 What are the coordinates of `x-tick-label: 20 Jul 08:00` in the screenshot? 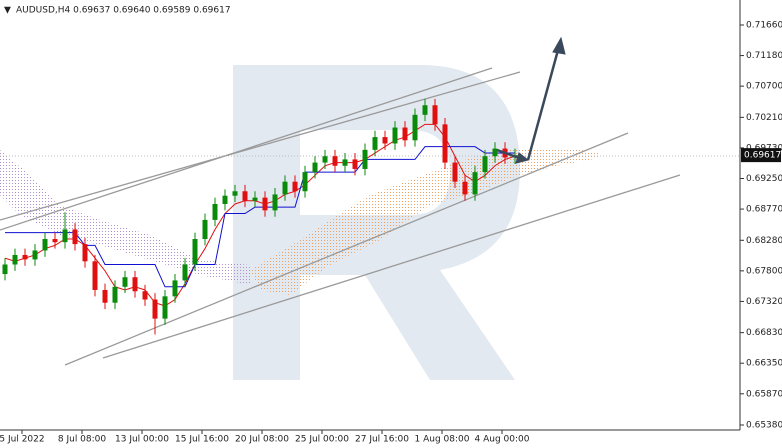 It's located at (262, 440).